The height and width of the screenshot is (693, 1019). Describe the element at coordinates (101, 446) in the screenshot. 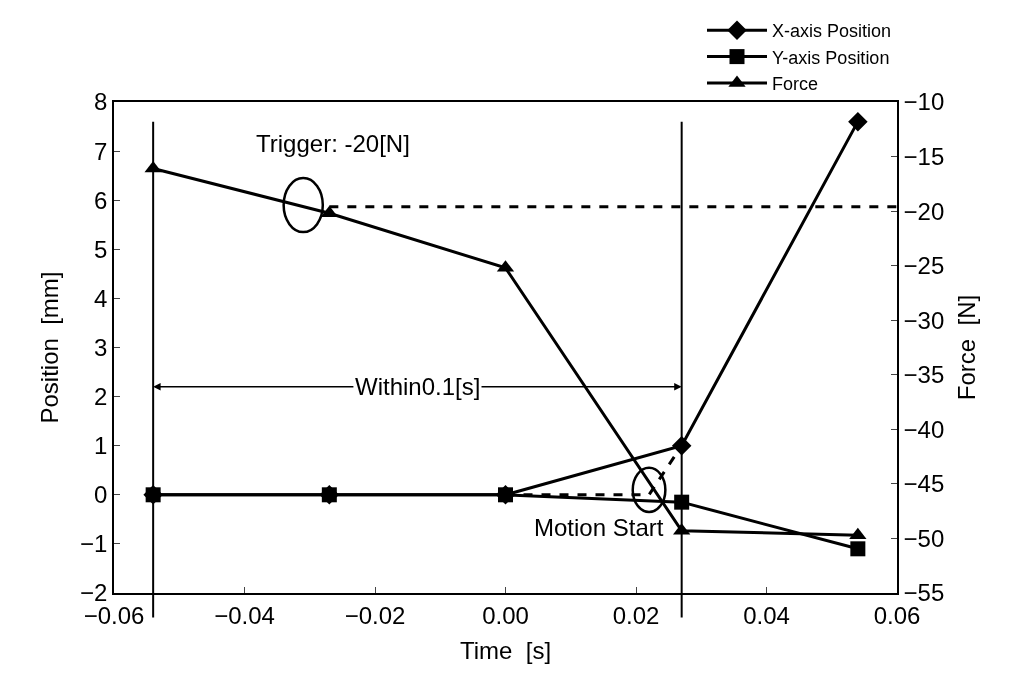

I see `y-tick-label: 1` at that location.